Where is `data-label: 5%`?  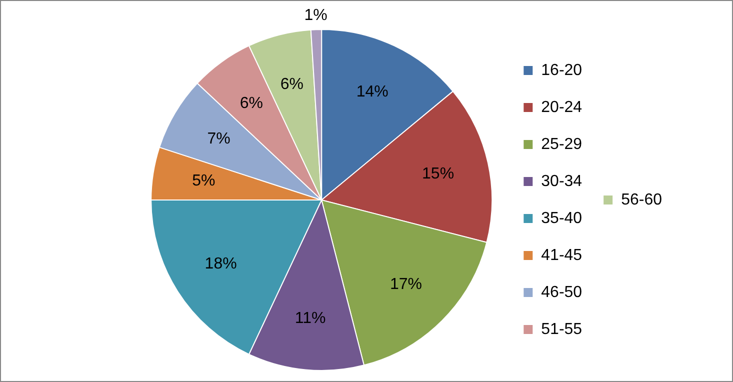
data-label: 5% is located at coordinates (204, 181).